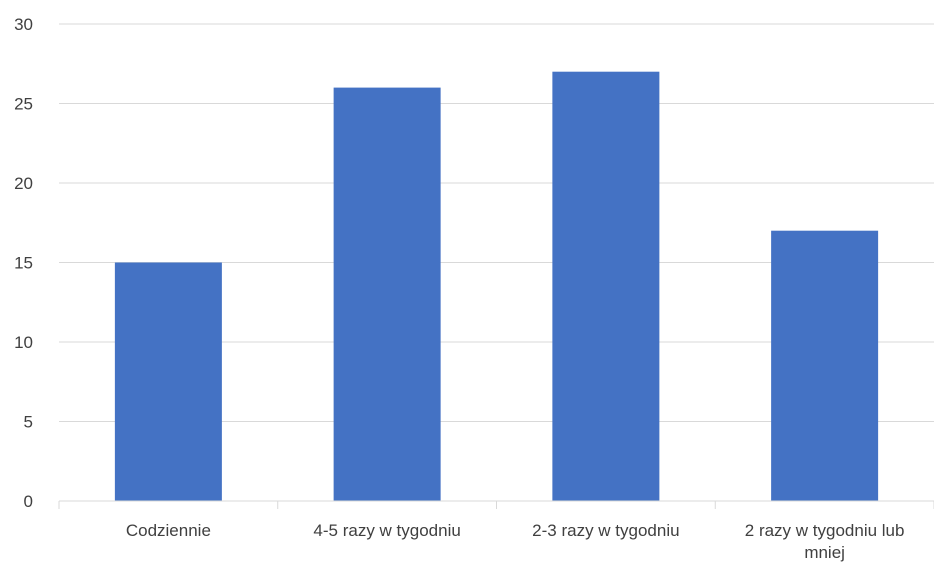 This screenshot has height=572, width=934. I want to click on x-category-label-line: 2-3 razy w tygodniu, so click(605, 530).